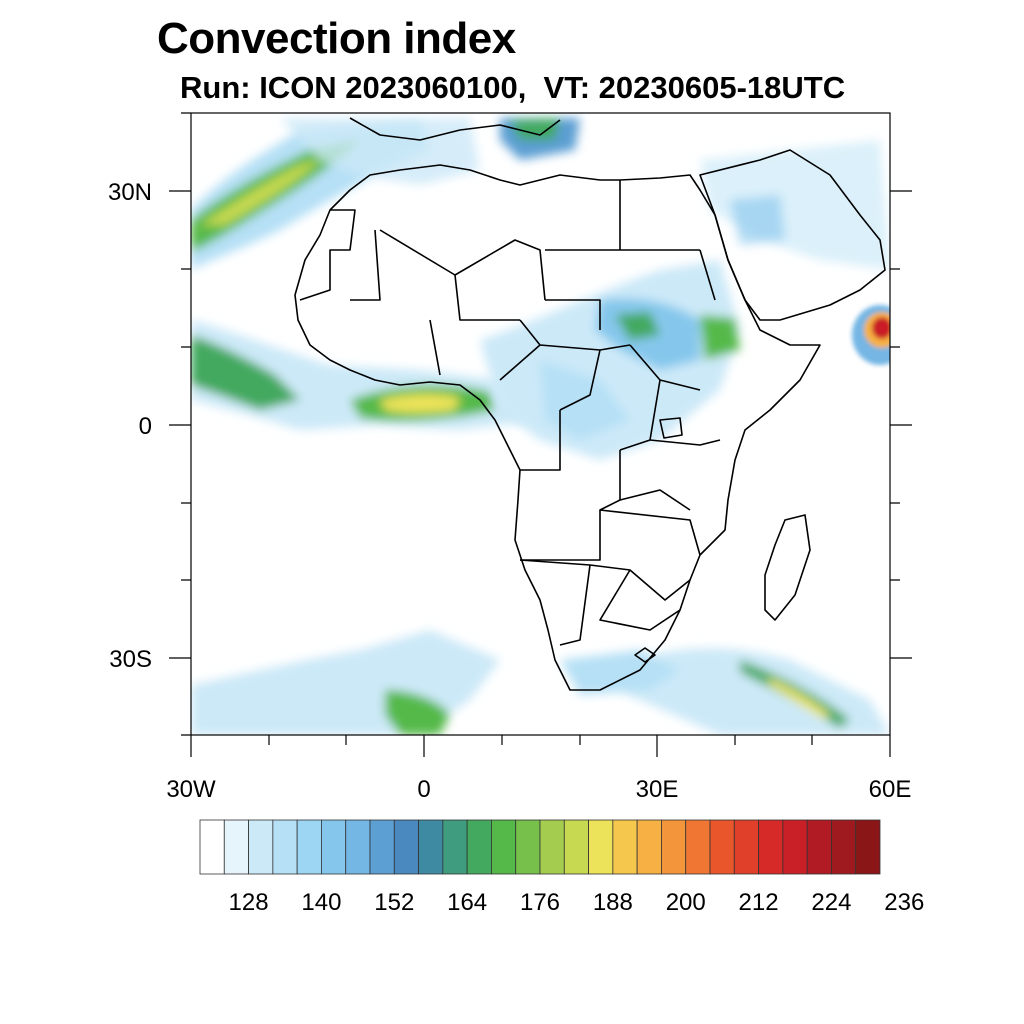 The height and width of the screenshot is (1024, 1024). I want to click on lat-label-30n: 30N, so click(130, 192).